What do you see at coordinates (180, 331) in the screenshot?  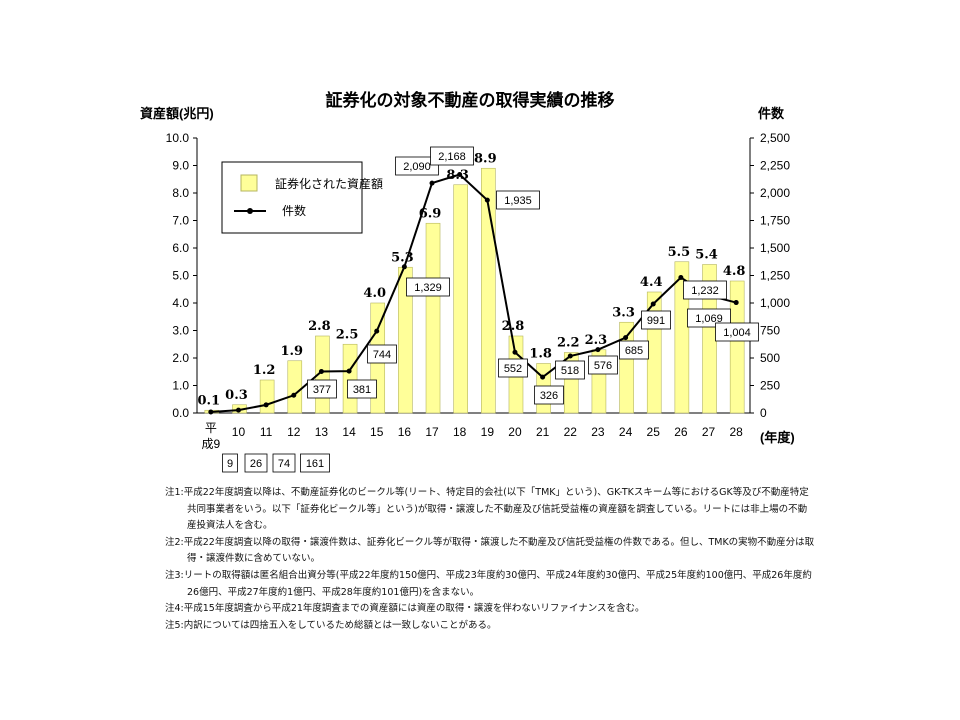 I see `left-tick-label: 3.0` at bounding box center [180, 331].